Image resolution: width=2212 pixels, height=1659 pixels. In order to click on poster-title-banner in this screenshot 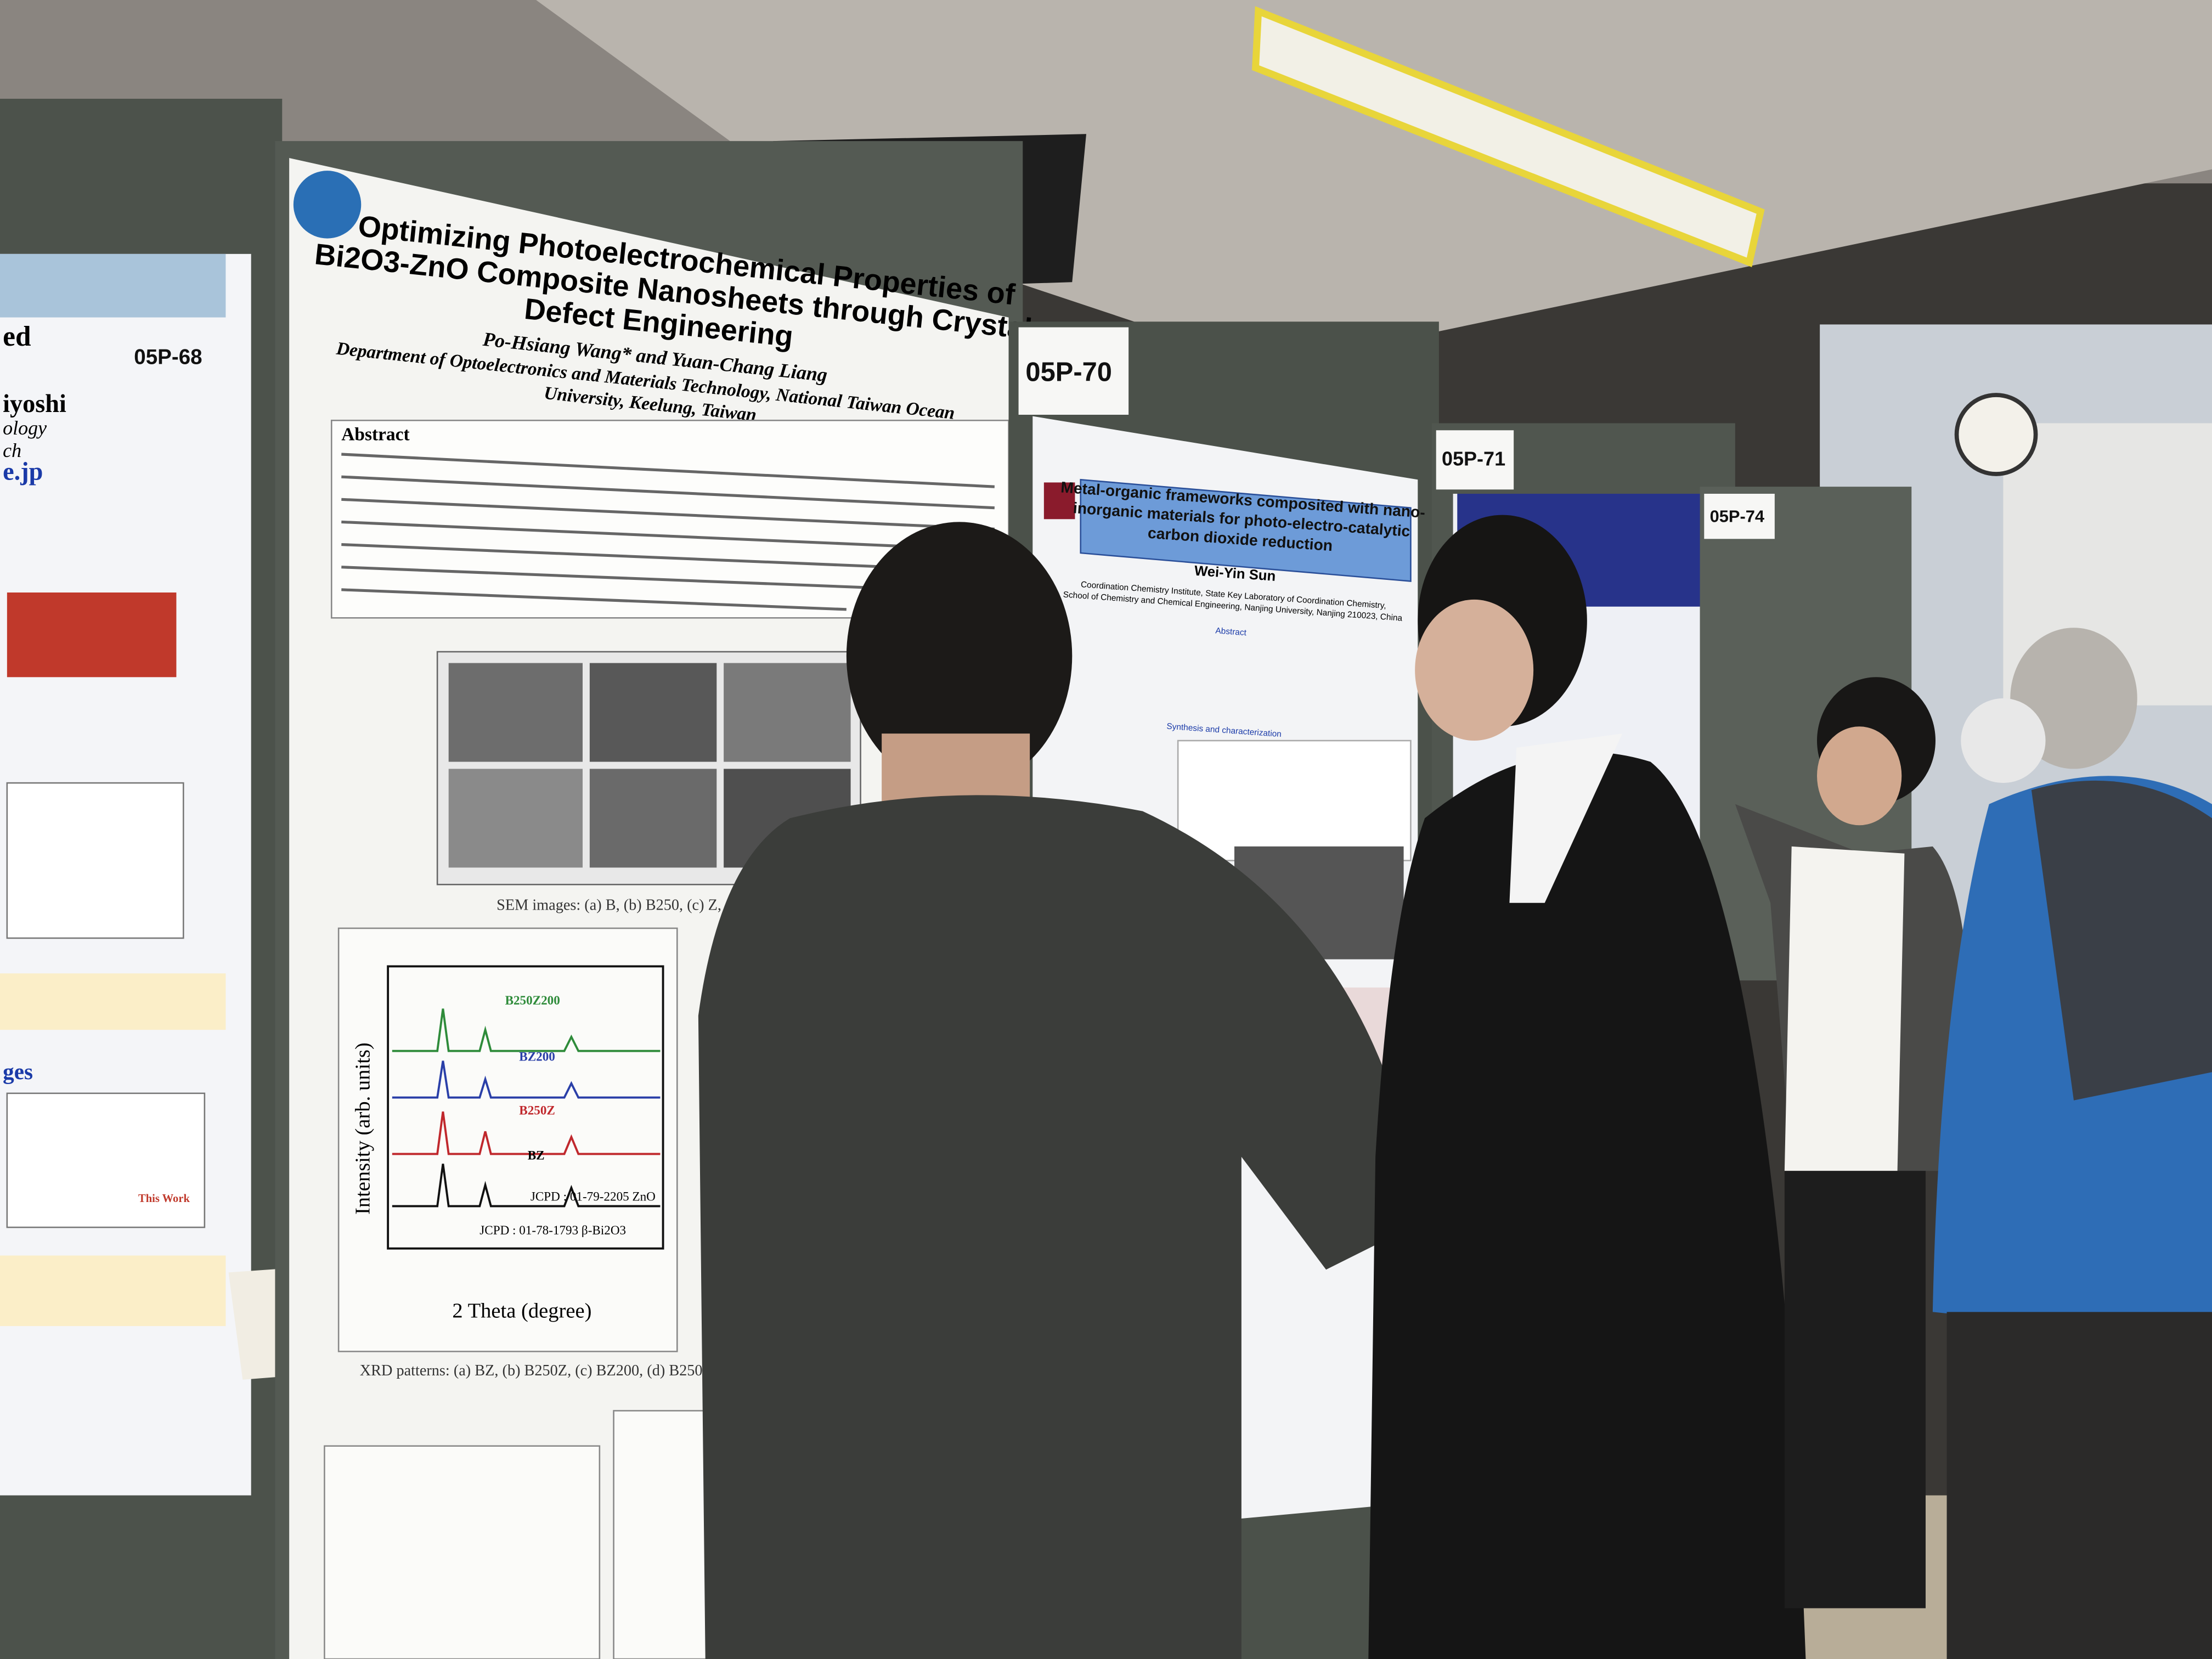, I will do `click(1246, 530)`.